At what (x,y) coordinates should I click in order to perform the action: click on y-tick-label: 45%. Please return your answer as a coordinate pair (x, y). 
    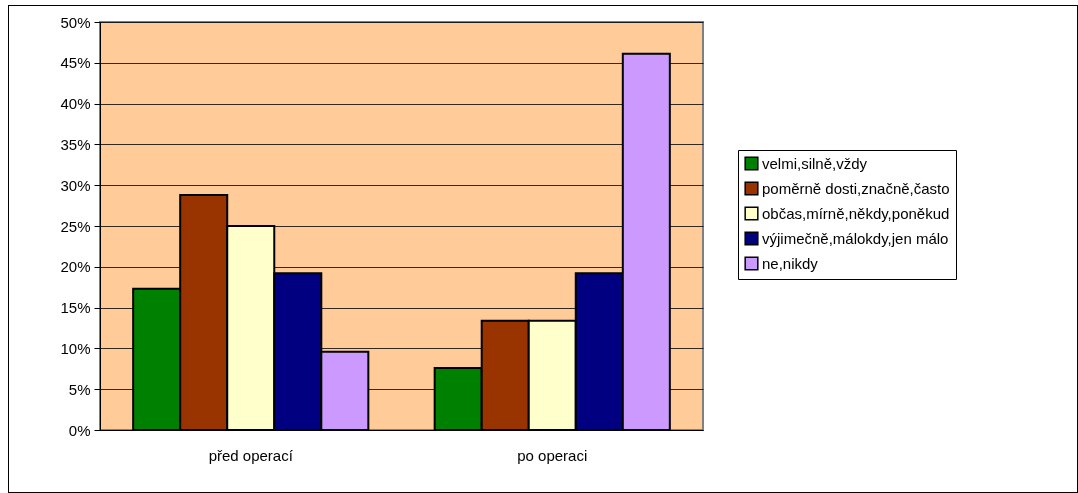
    Looking at the image, I should click on (75, 63).